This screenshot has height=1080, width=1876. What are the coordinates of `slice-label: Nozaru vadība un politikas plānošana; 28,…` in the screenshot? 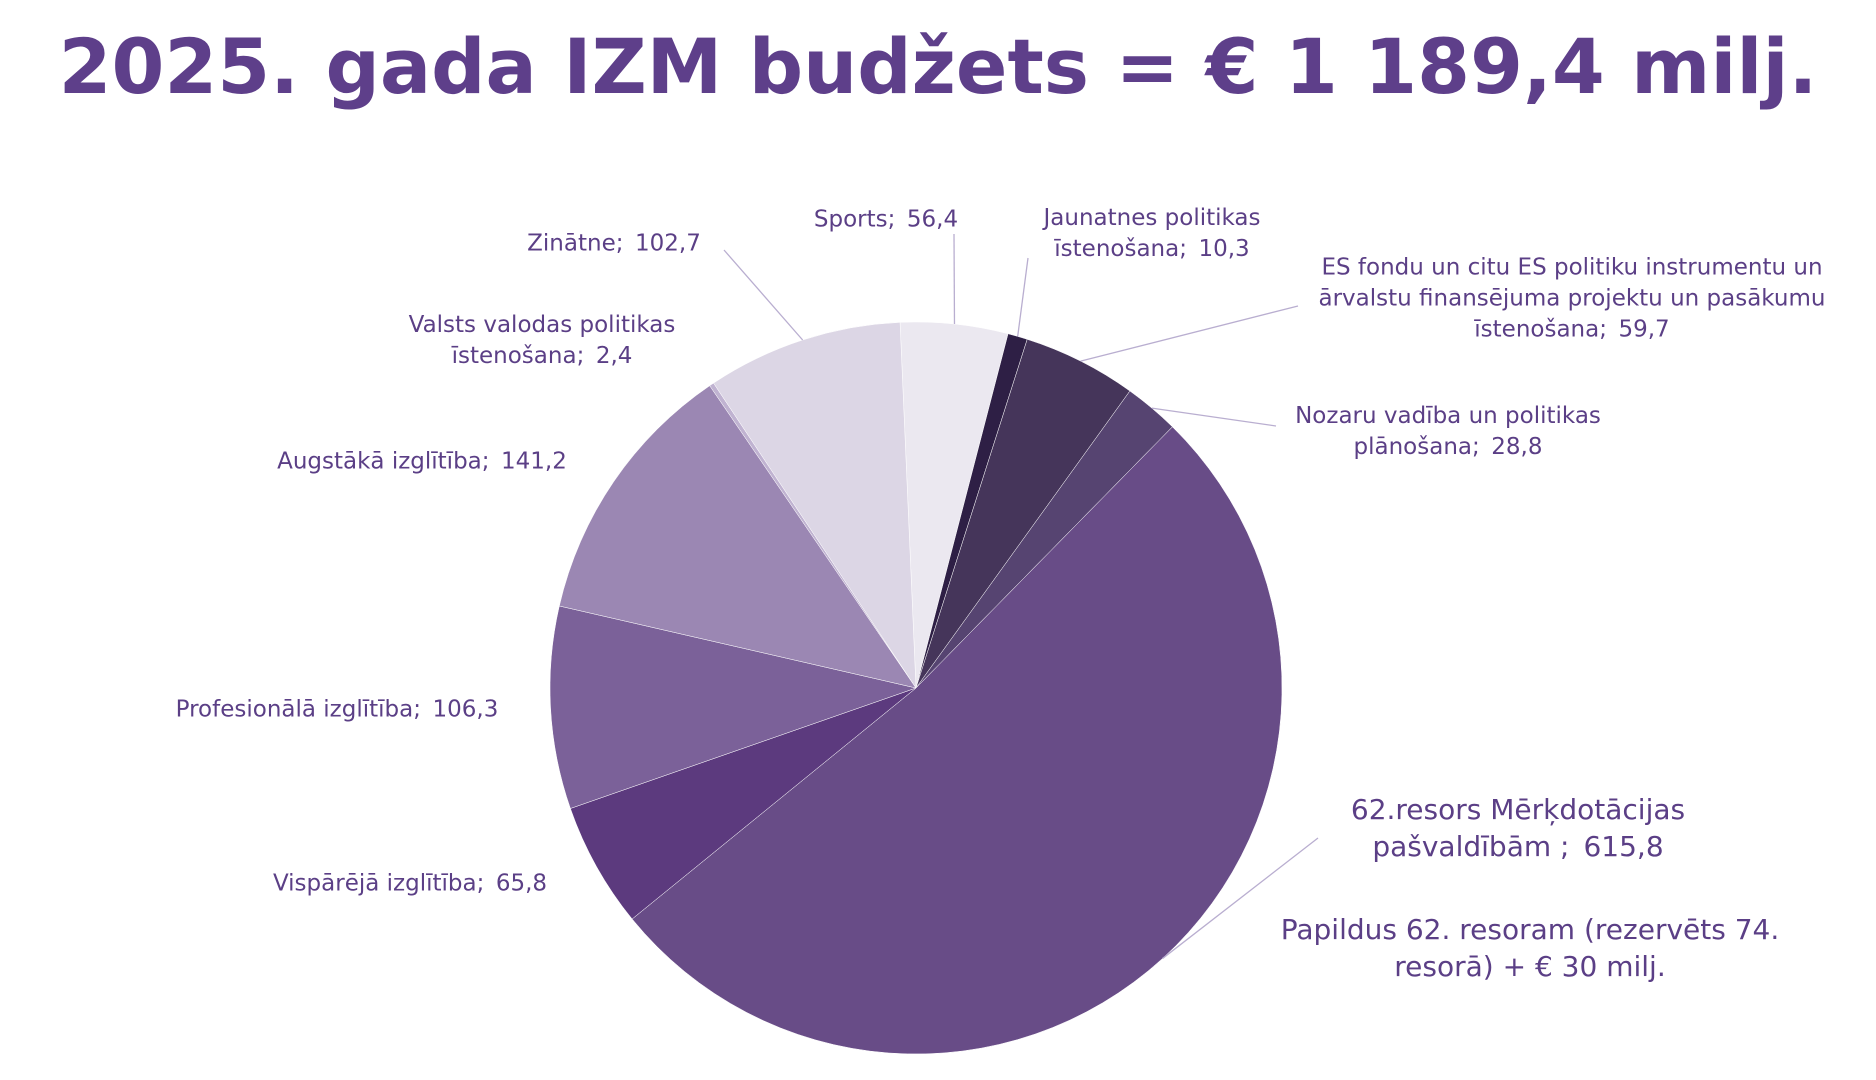 It's located at (1448, 432).